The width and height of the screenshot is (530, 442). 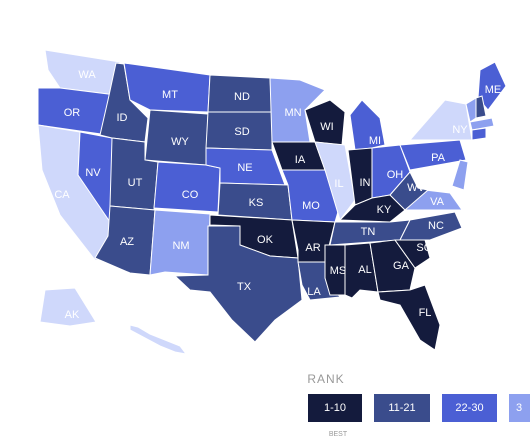 What do you see at coordinates (180, 142) in the screenshot?
I see `state-label: WY` at bounding box center [180, 142].